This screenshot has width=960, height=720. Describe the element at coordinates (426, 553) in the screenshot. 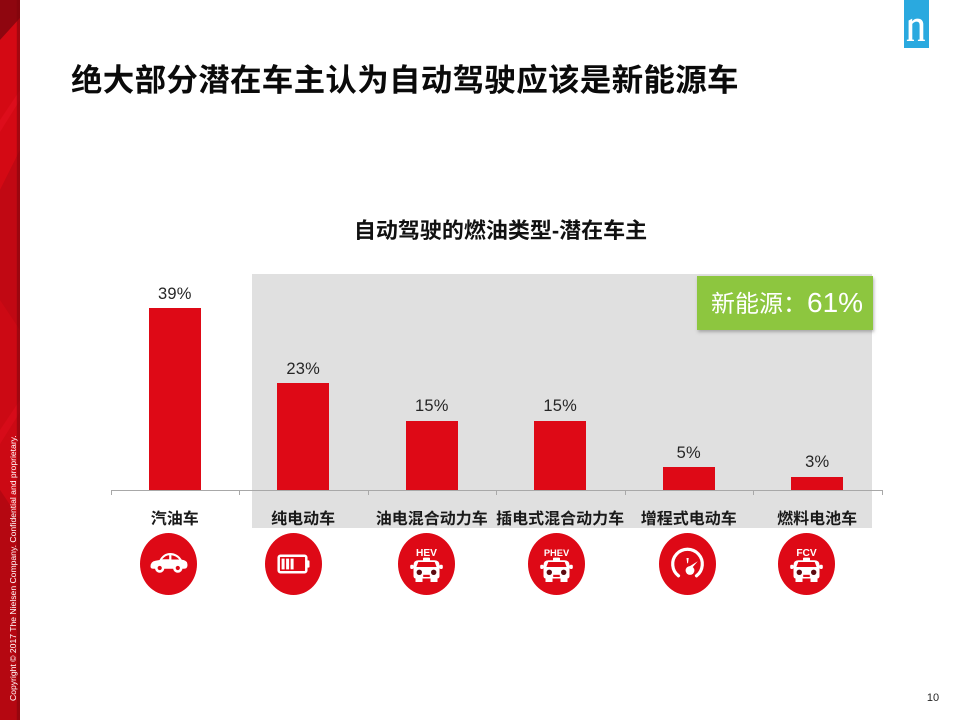

I see `svg-text: HEV` at that location.